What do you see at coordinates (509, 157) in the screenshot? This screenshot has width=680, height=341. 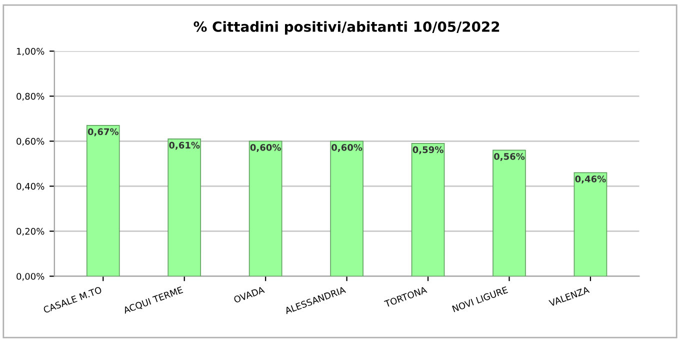 I see `data-label: 0,56%` at bounding box center [509, 157].